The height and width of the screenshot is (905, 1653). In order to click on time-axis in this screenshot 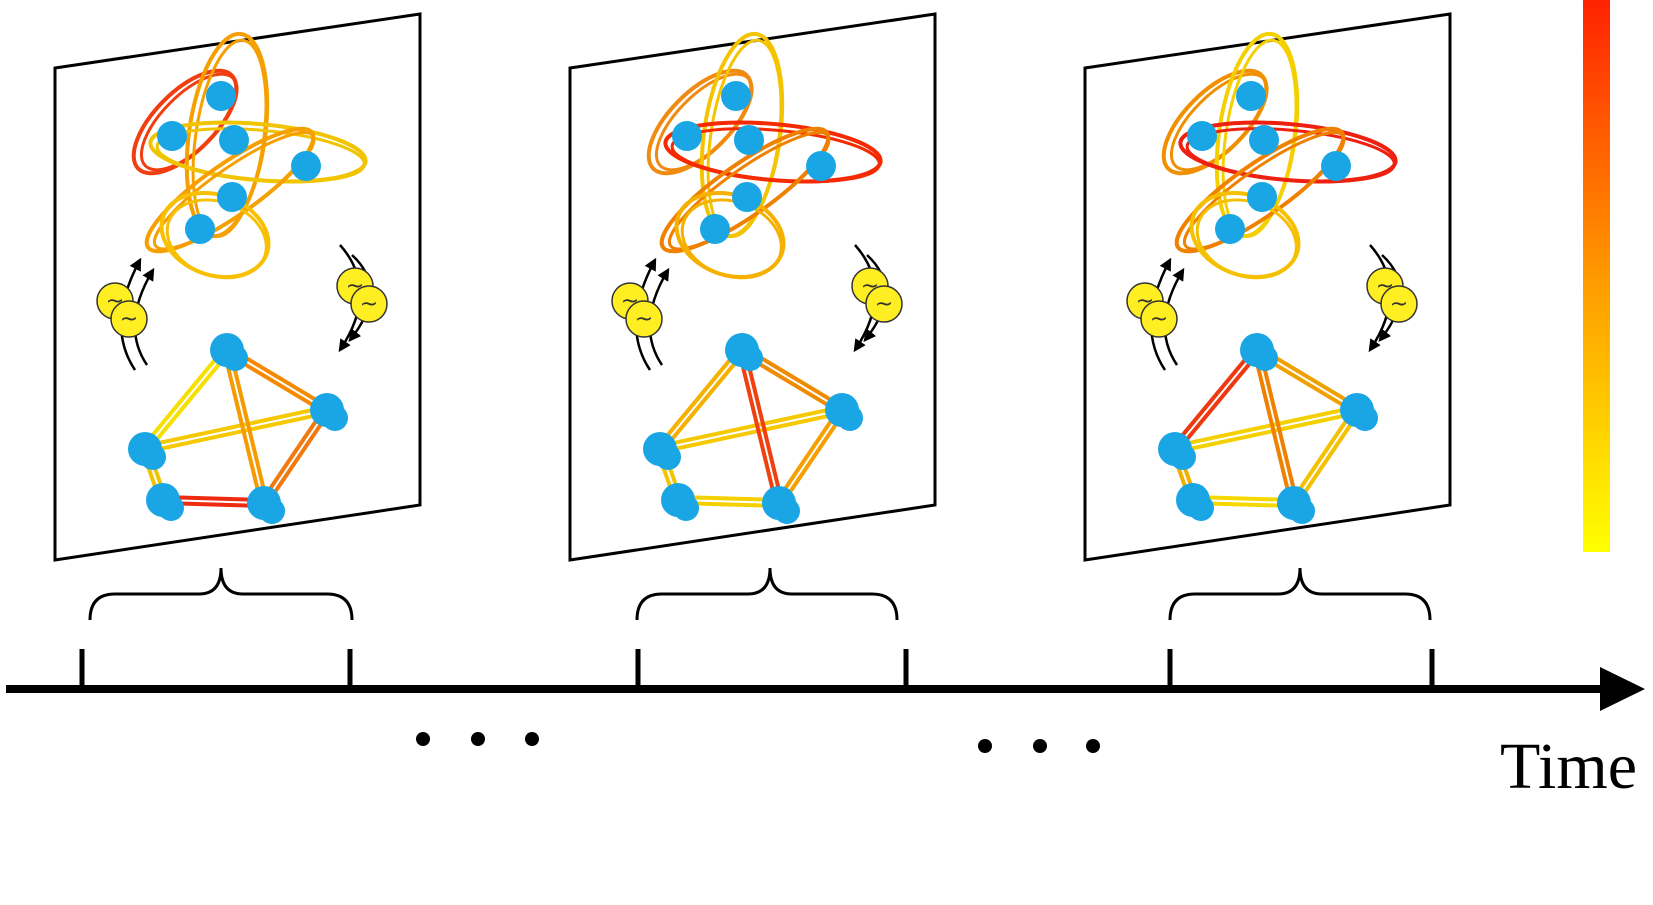, I will do `click(825, 689)`.